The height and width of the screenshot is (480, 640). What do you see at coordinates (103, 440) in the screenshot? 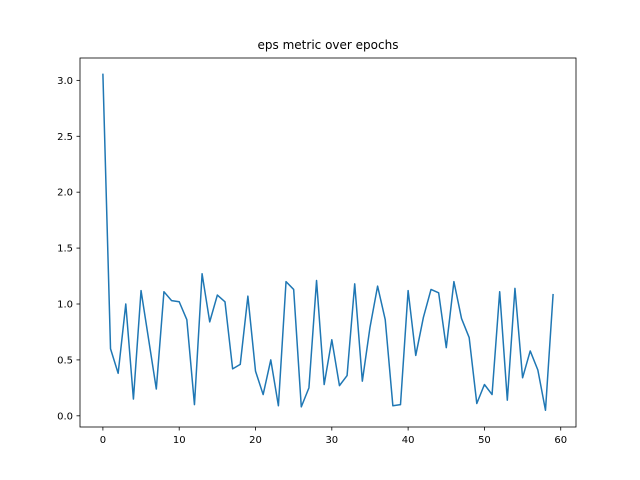
I see `x-tick-label: 0` at bounding box center [103, 440].